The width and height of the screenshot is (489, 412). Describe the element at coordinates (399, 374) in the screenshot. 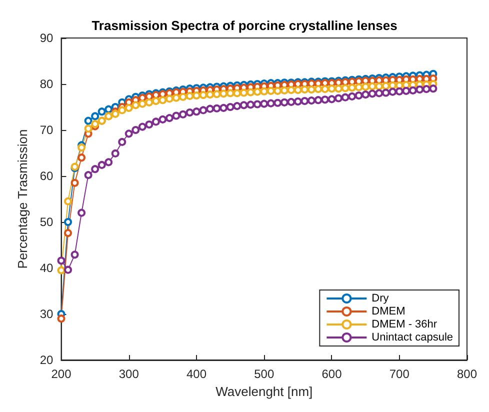

I see `x-tick-label: 700` at that location.